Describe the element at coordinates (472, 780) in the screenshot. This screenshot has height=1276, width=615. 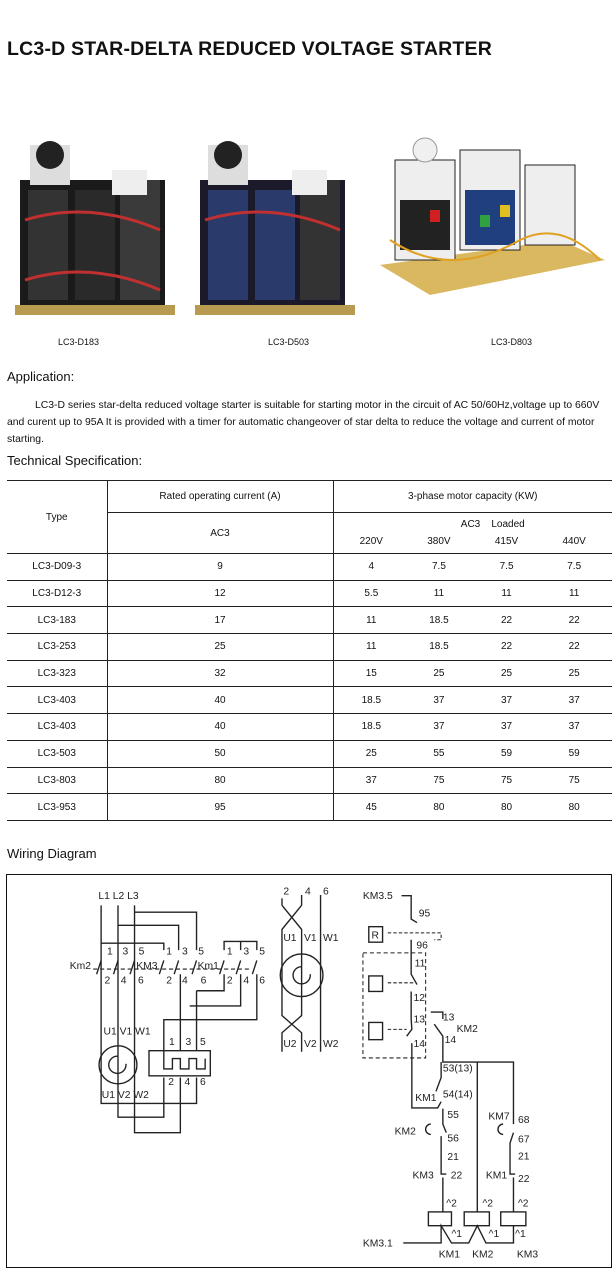
I see `cell-capacity: 37 75 75 75` at that location.